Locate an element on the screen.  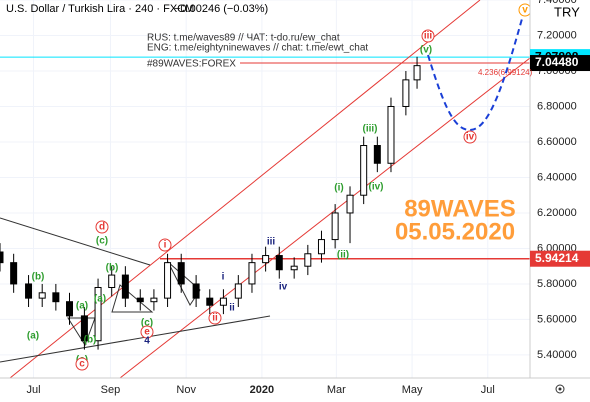
note: #89WAVES:FOREX is located at coordinates (191, 64).